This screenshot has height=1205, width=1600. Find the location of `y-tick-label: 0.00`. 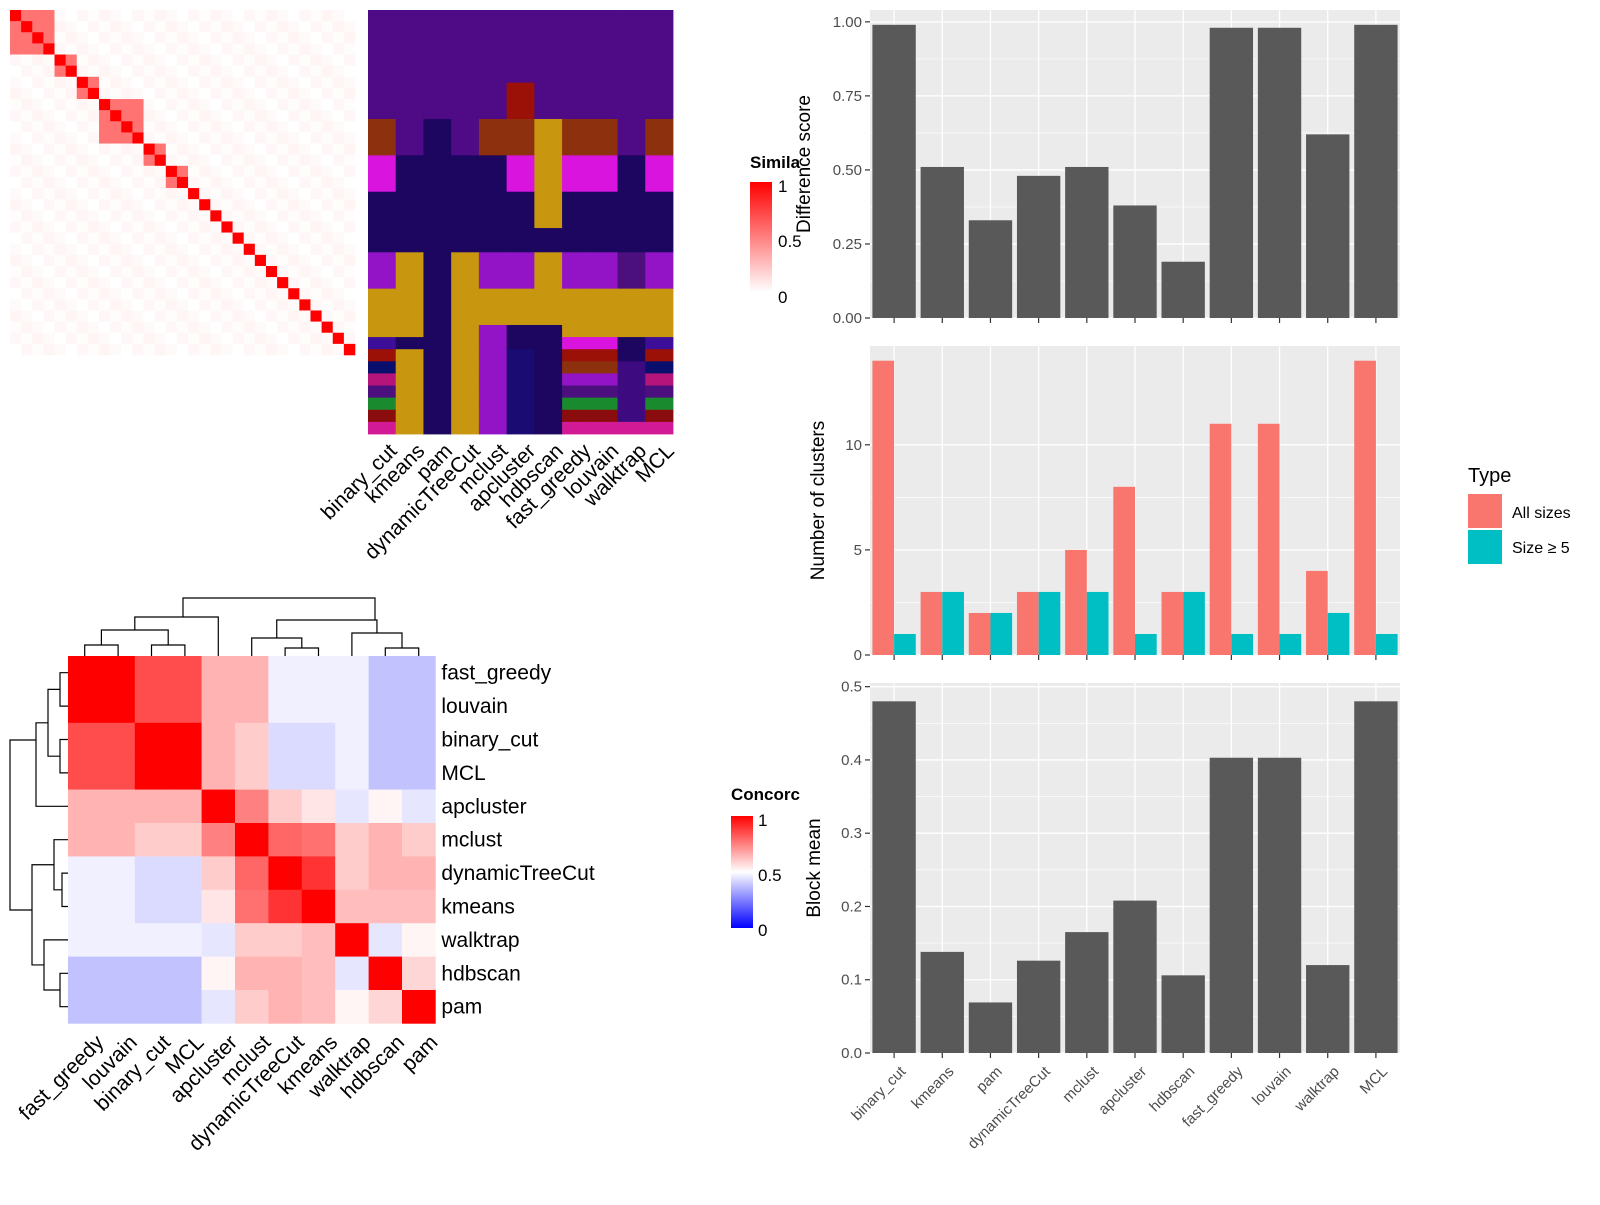

y-tick-label: 0.00 is located at coordinates (847, 318).